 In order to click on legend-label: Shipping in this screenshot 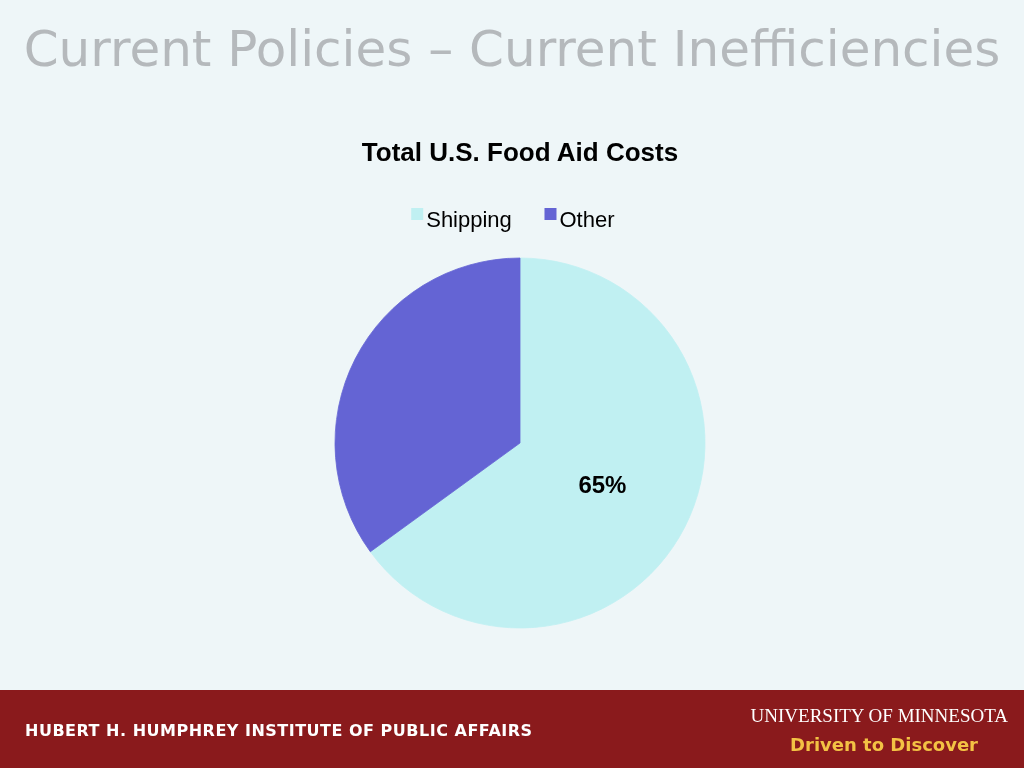, I will do `click(469, 219)`.